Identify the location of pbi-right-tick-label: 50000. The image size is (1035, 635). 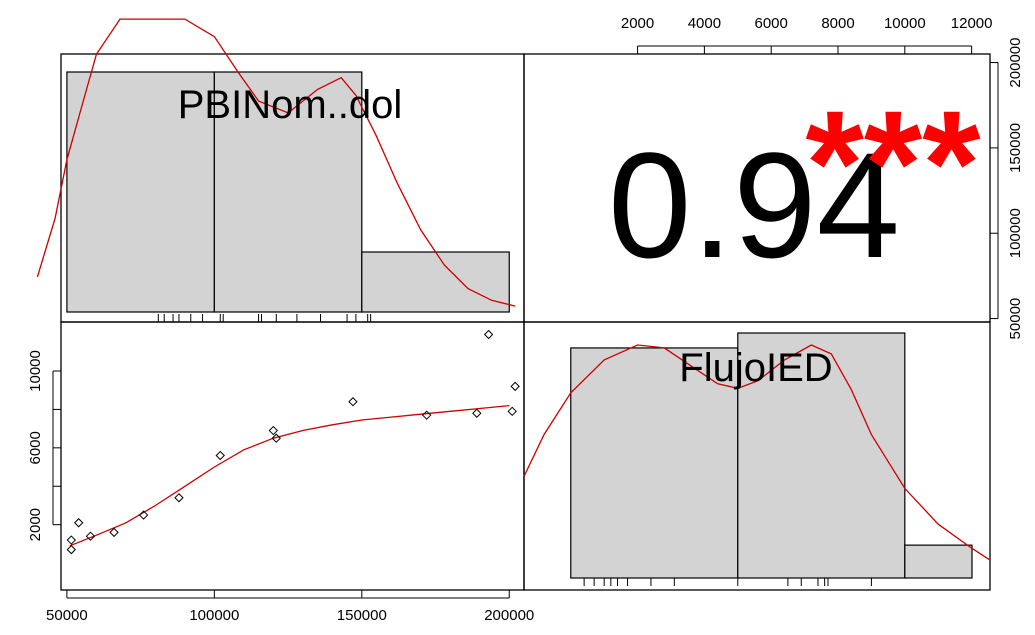
(1015, 319).